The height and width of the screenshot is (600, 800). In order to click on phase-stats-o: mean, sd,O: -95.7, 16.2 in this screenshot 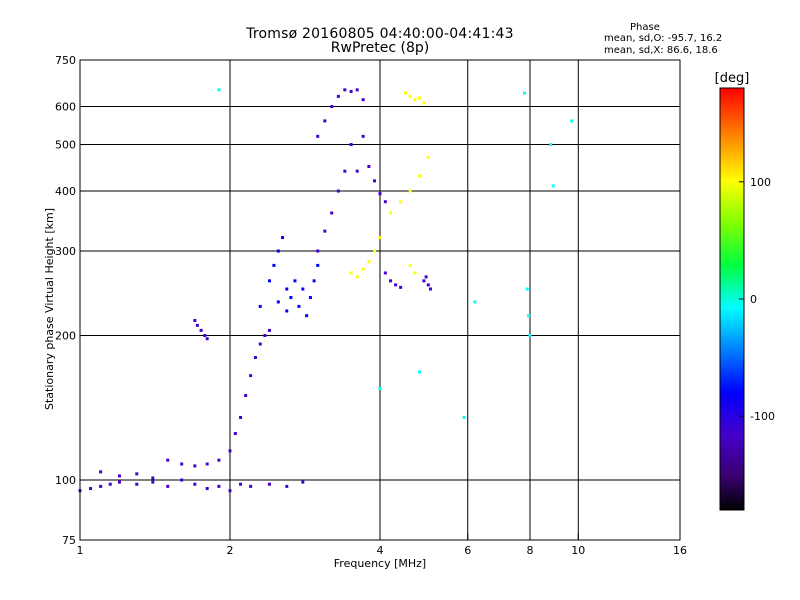, I will do `click(663, 38)`.